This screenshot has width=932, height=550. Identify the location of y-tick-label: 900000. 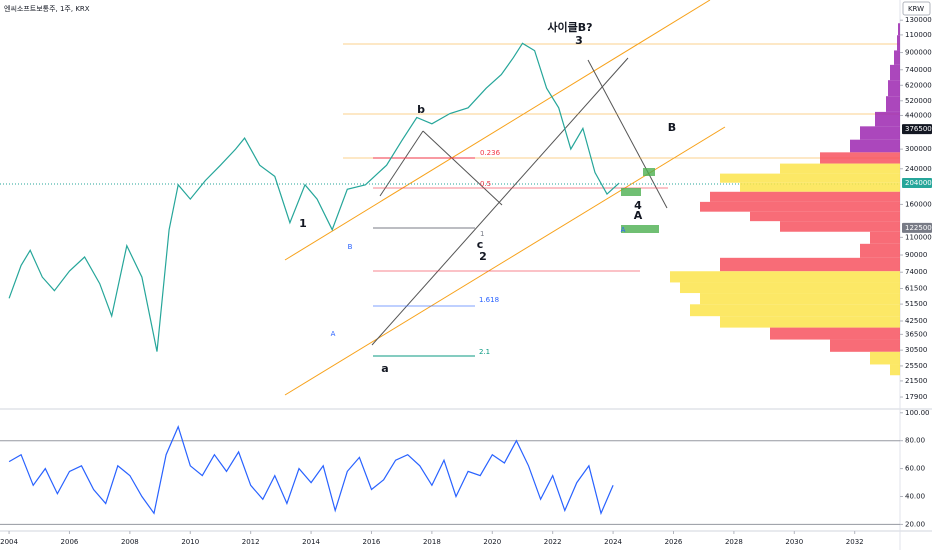
(918, 53).